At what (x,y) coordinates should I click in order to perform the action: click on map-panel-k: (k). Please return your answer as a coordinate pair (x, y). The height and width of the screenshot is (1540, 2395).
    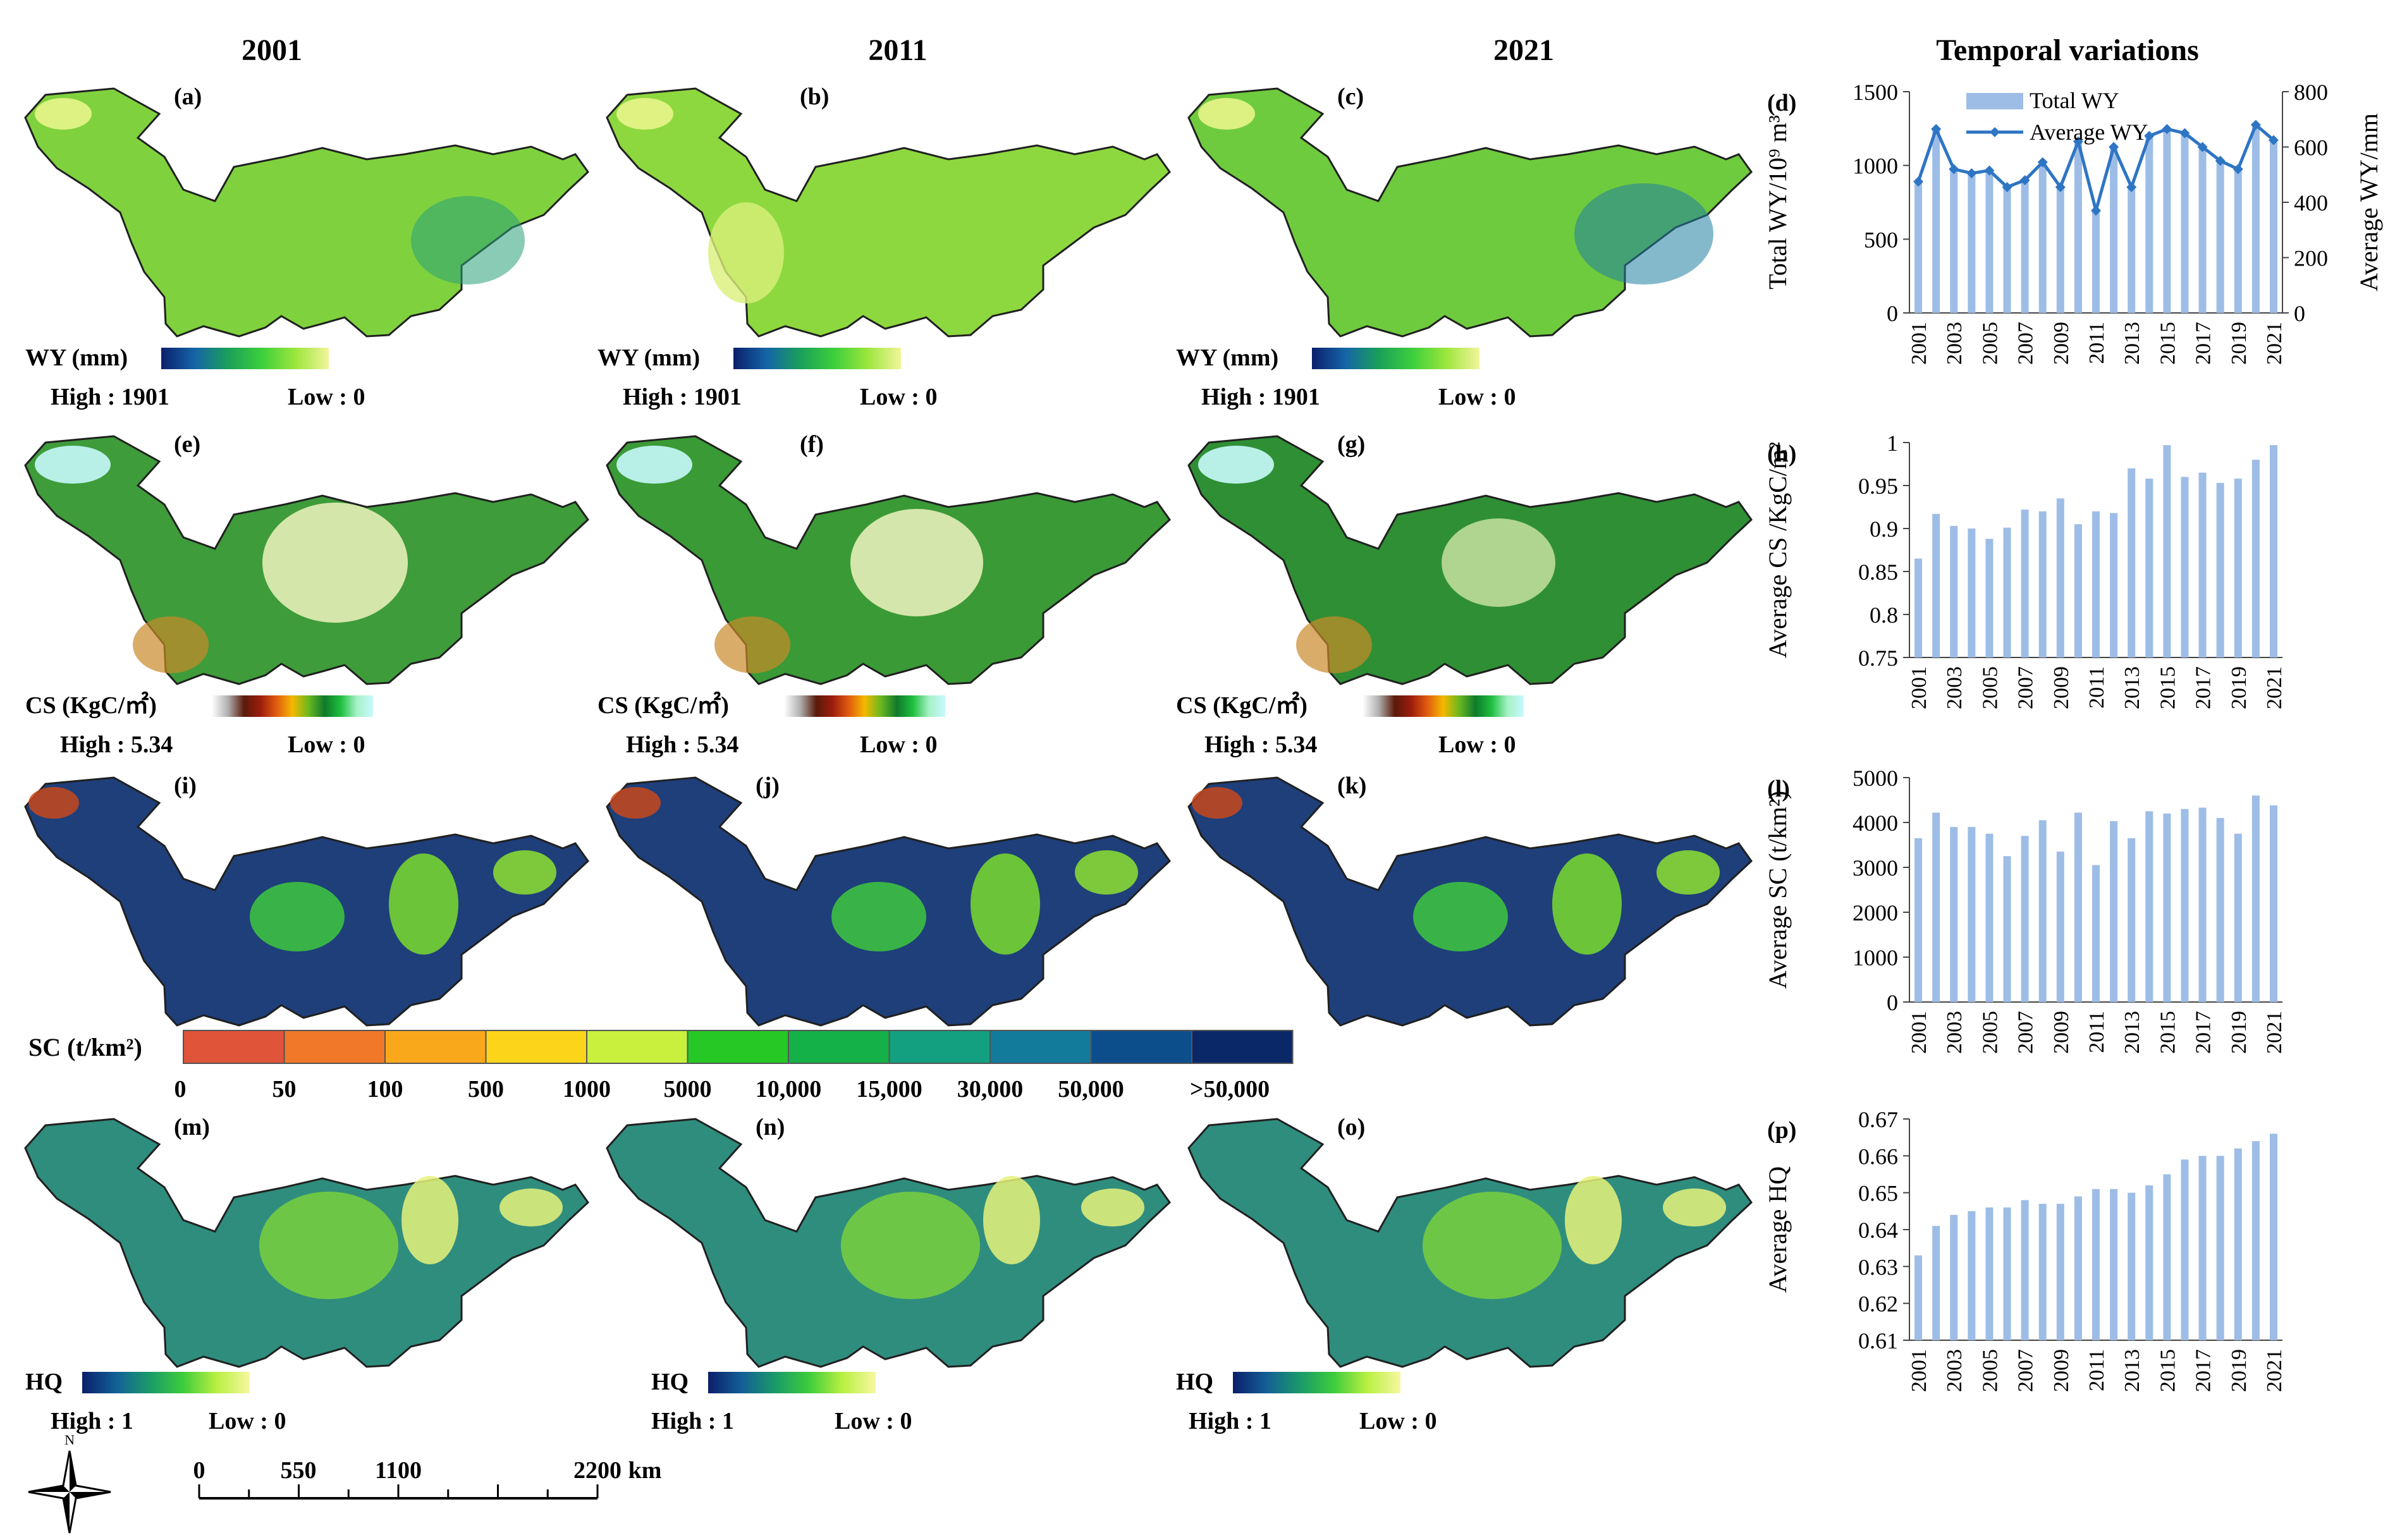
    Looking at the image, I should click on (1470, 900).